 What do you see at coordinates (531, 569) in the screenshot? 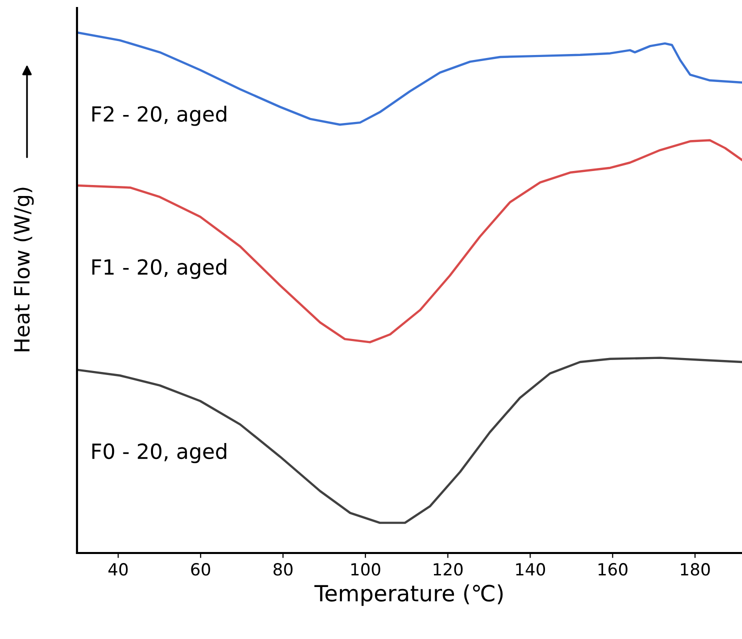
I see `x-tick-label: 140` at bounding box center [531, 569].